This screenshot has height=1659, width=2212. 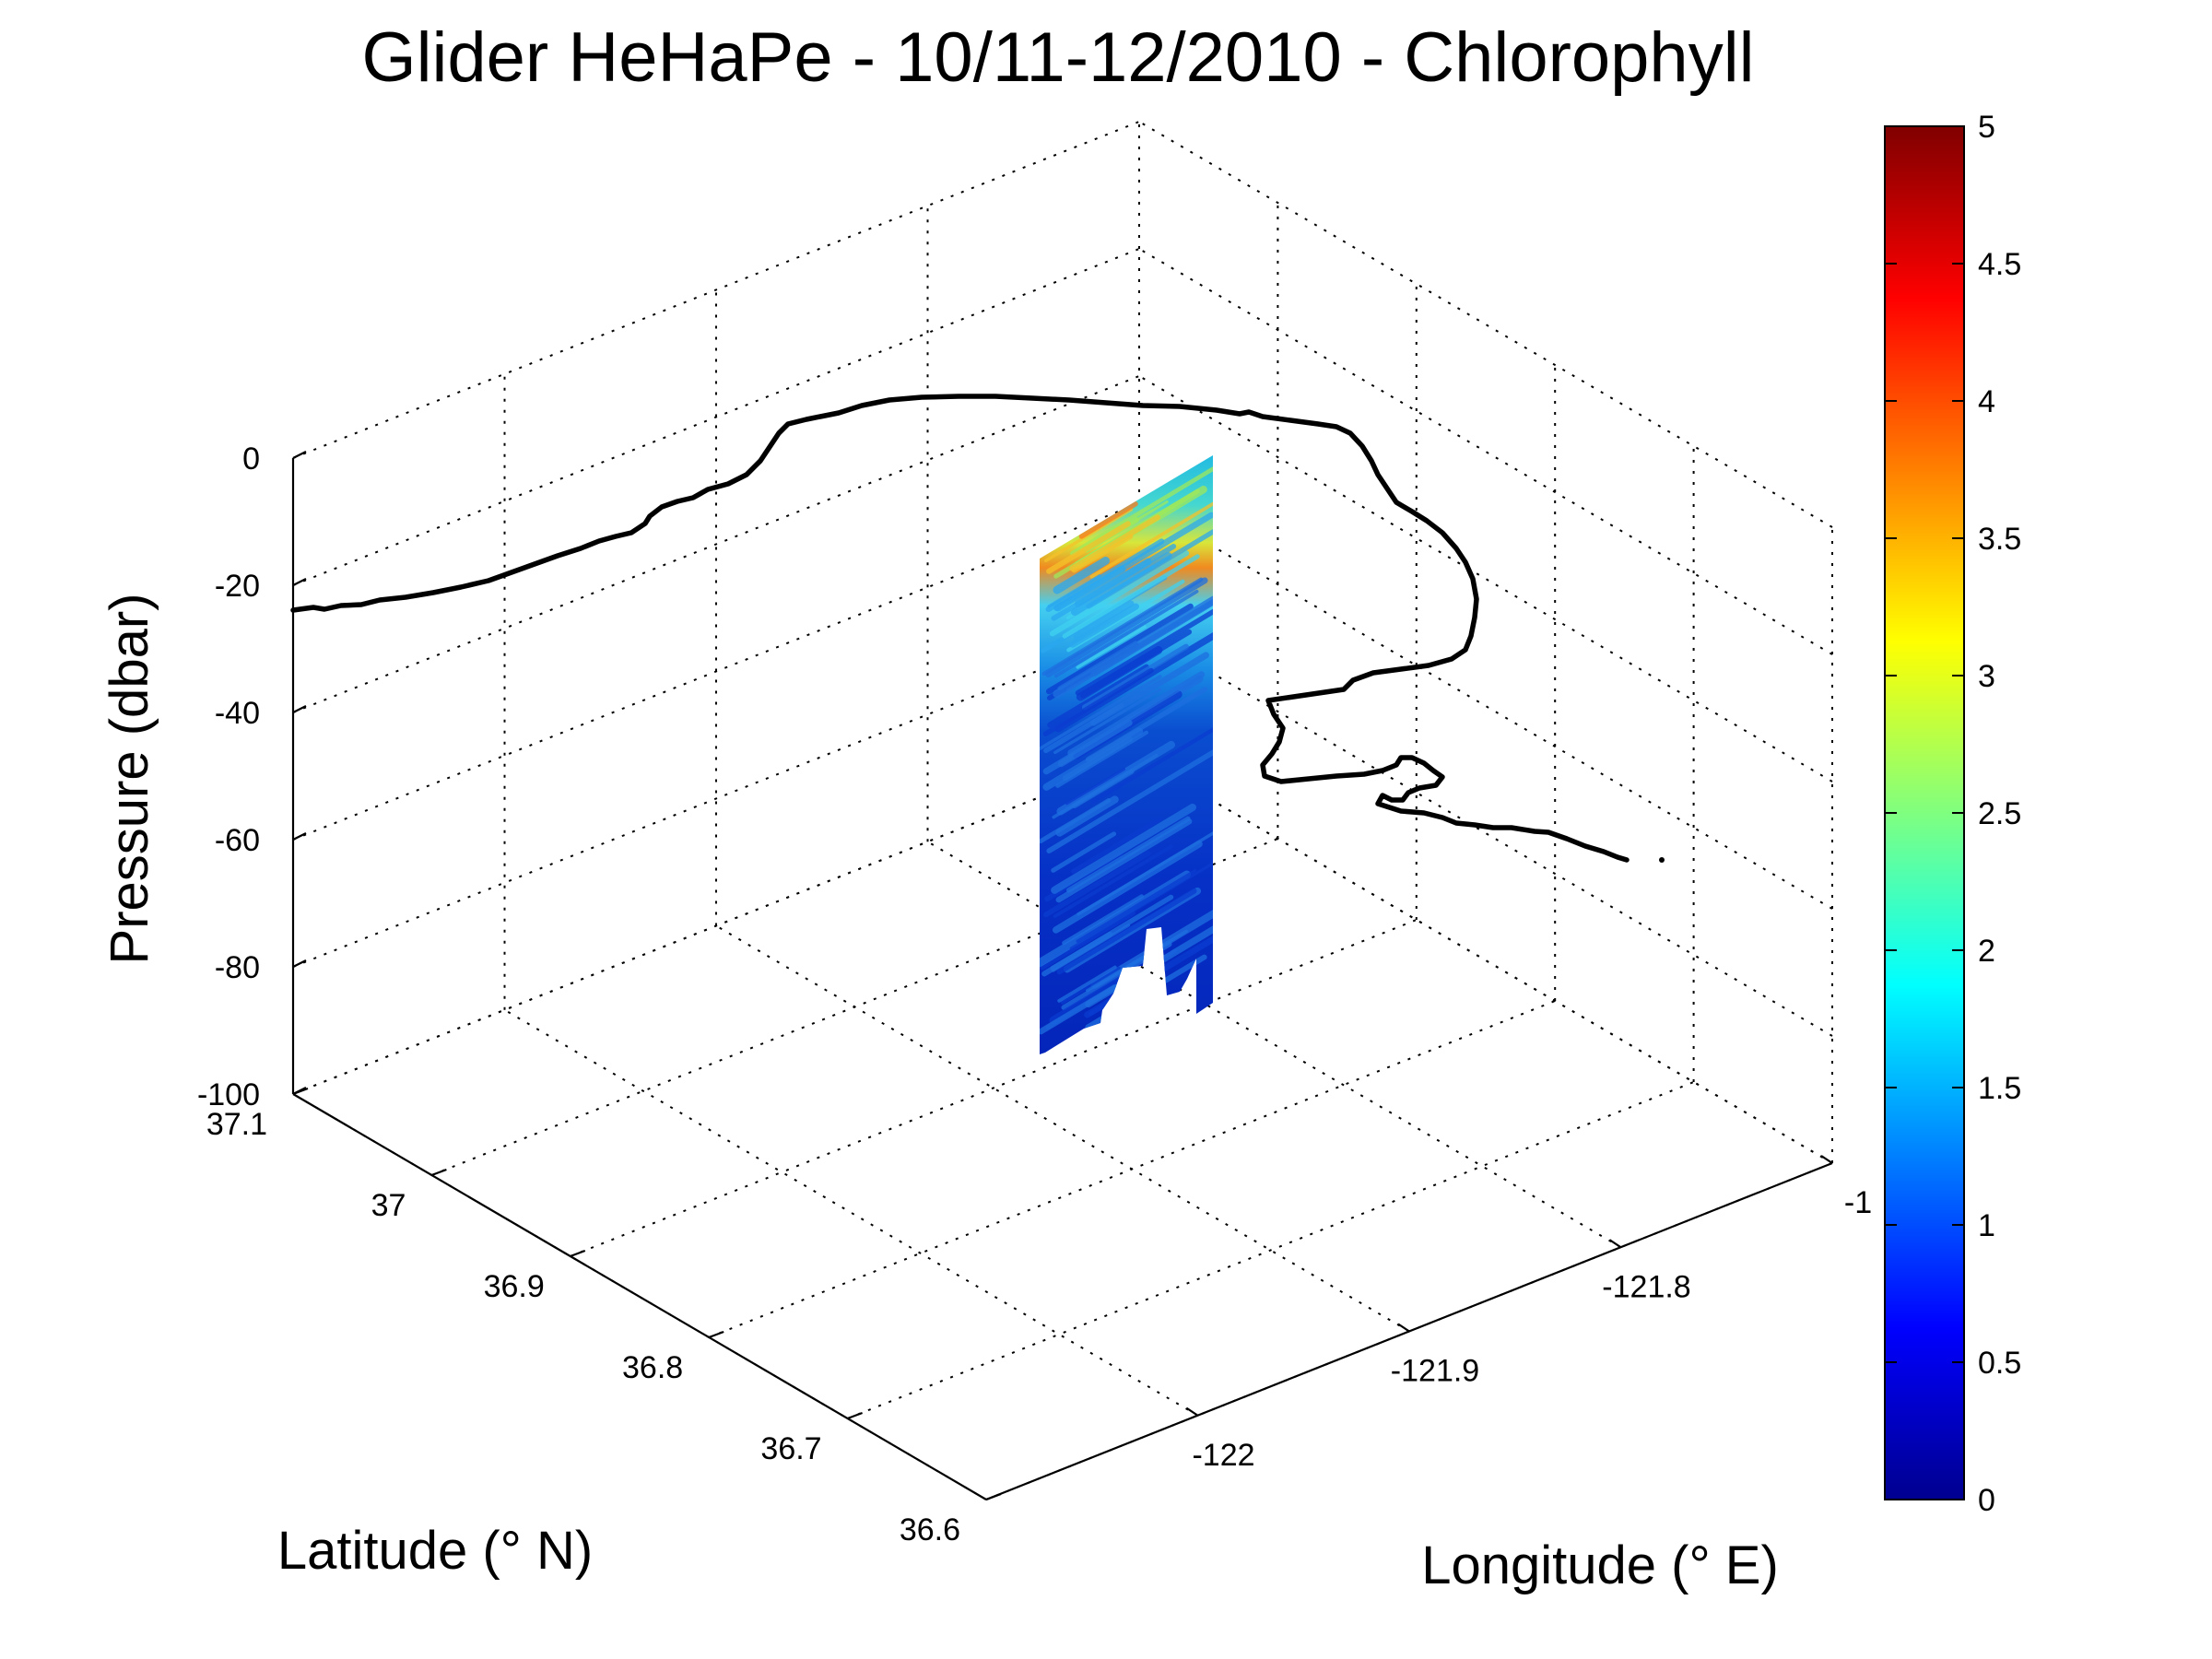 I want to click on y-axis-label: Latitude (° N), so click(x=435, y=1551).